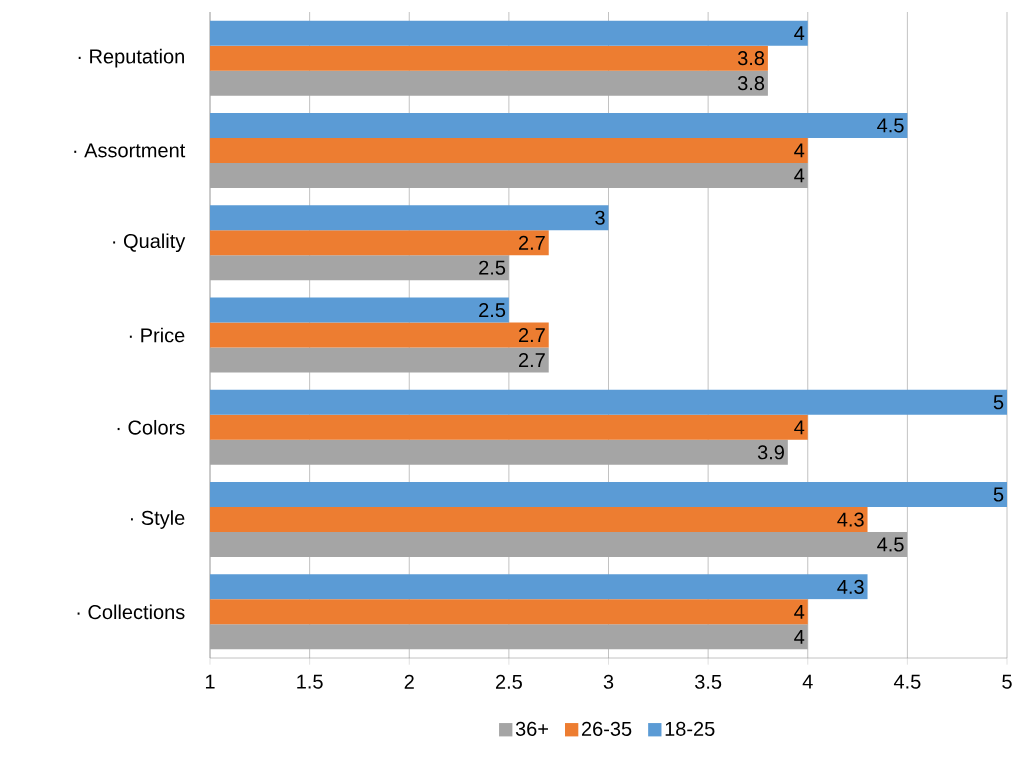  What do you see at coordinates (907, 681) in the screenshot?
I see `x-tick-label: 4.5` at bounding box center [907, 681].